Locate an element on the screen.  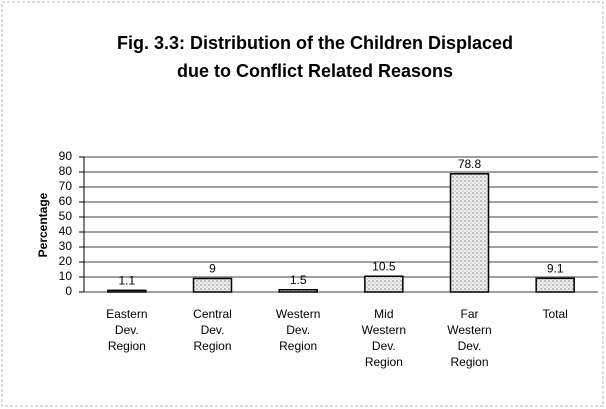
data-label: 9.1 is located at coordinates (555, 269).